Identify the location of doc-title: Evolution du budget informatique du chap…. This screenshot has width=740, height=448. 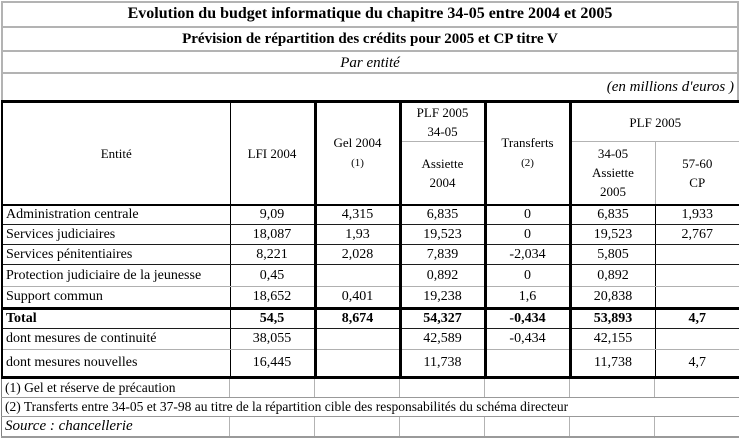
(370, 15).